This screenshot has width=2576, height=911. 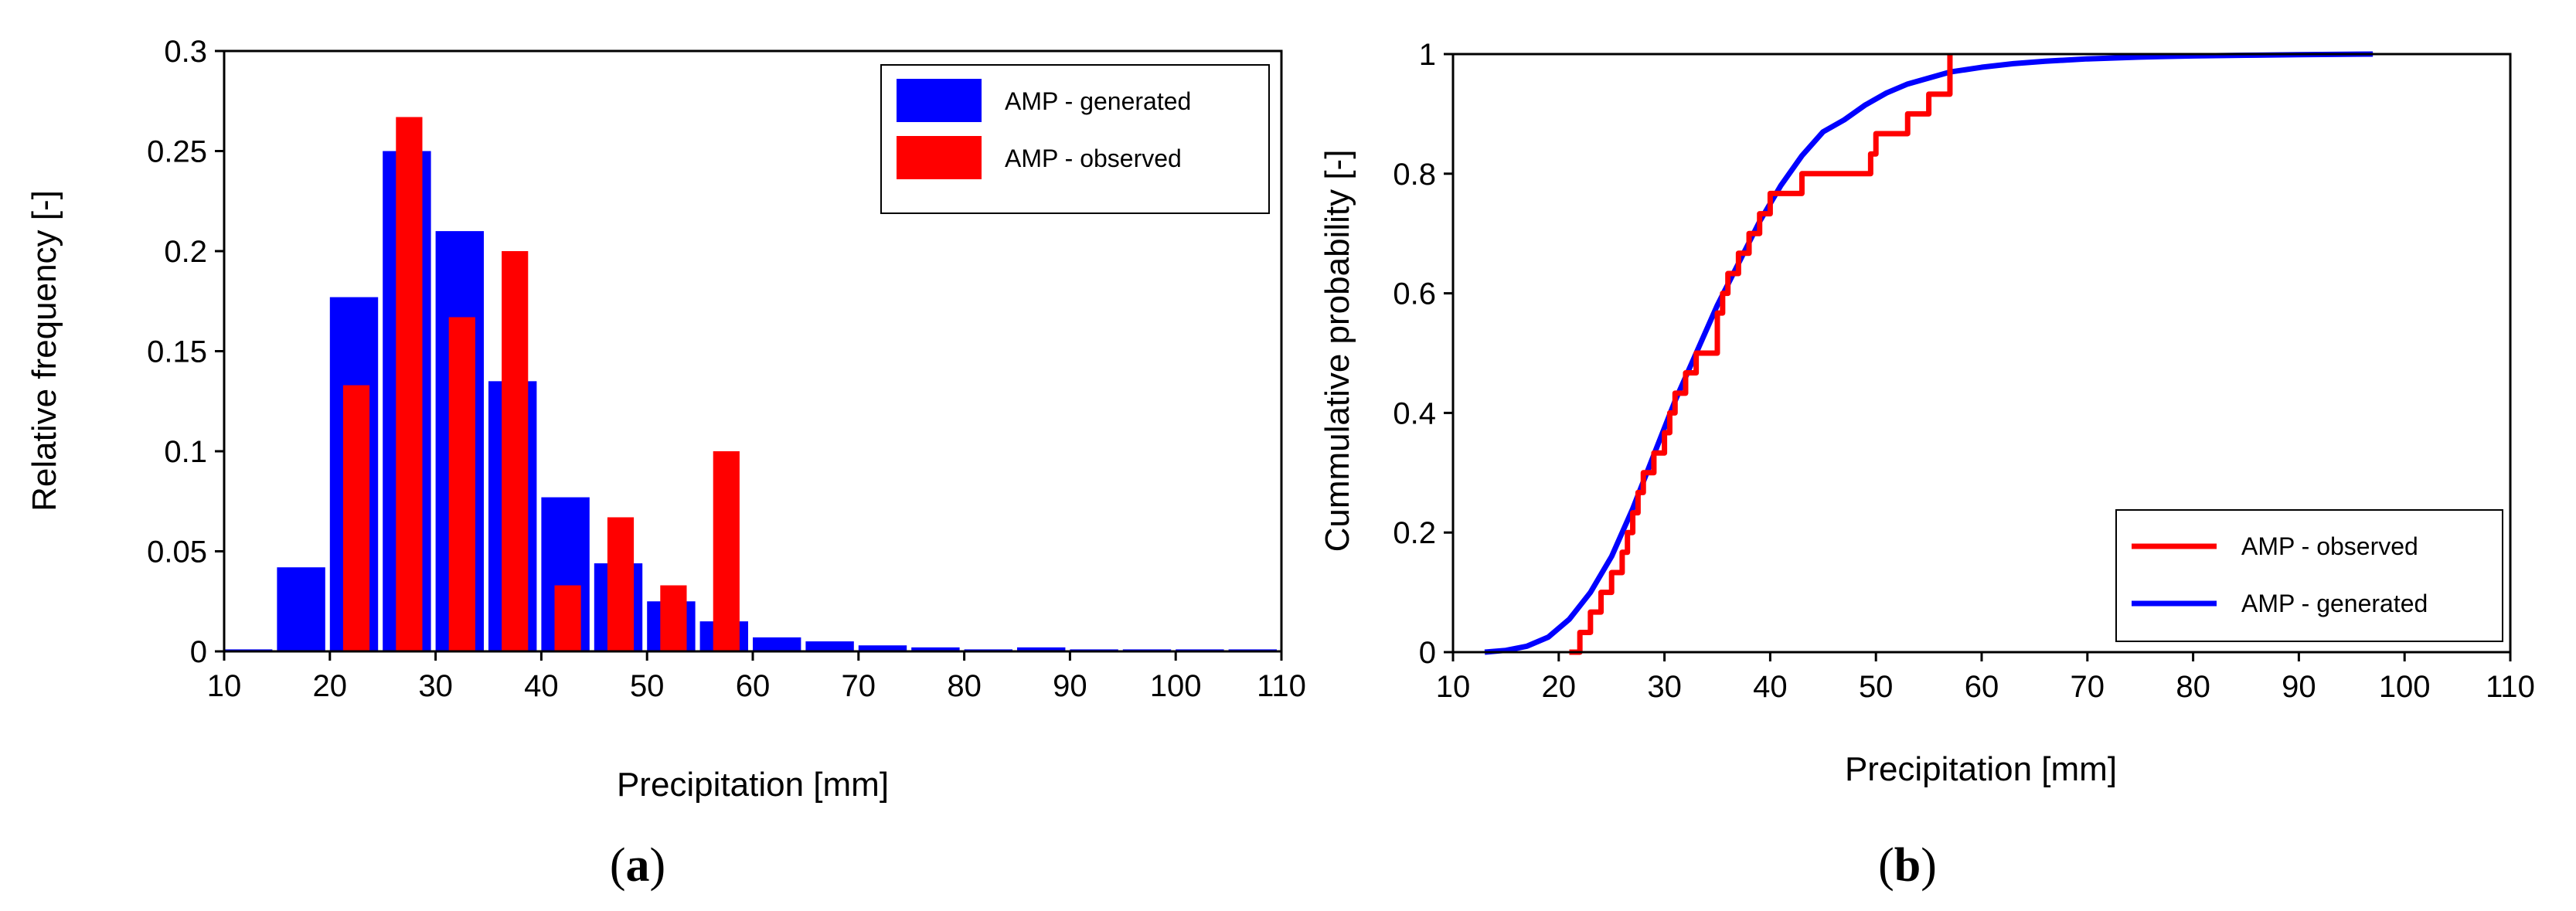 I want to click on y-tick-label: 0.1, so click(x=185, y=452).